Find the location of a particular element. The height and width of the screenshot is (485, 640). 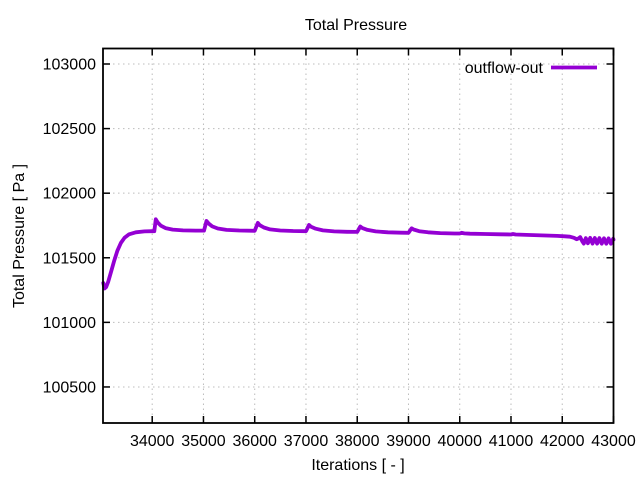

y-tick-label: 101000 is located at coordinates (69, 323).